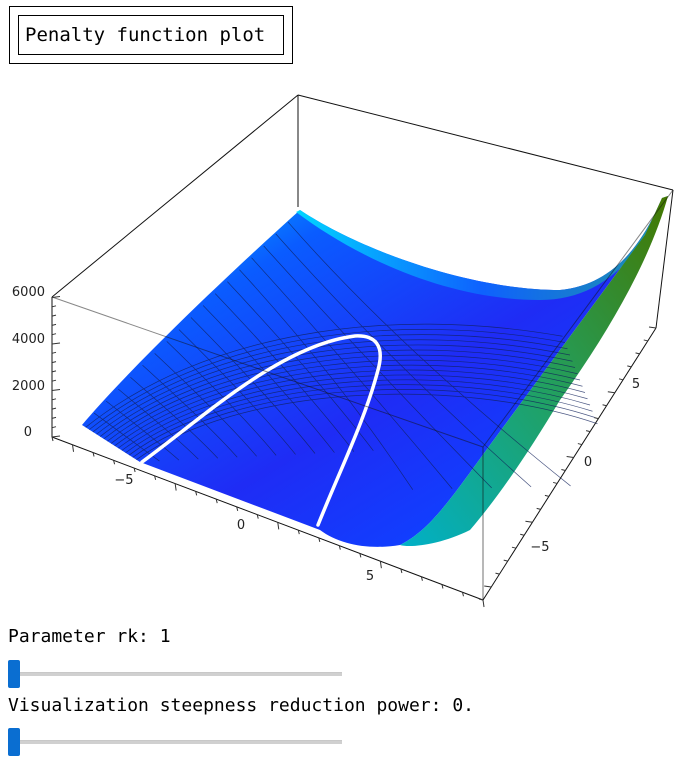 This screenshot has width=683, height=767. I want to click on rk-slider-thumb, so click(14, 674).